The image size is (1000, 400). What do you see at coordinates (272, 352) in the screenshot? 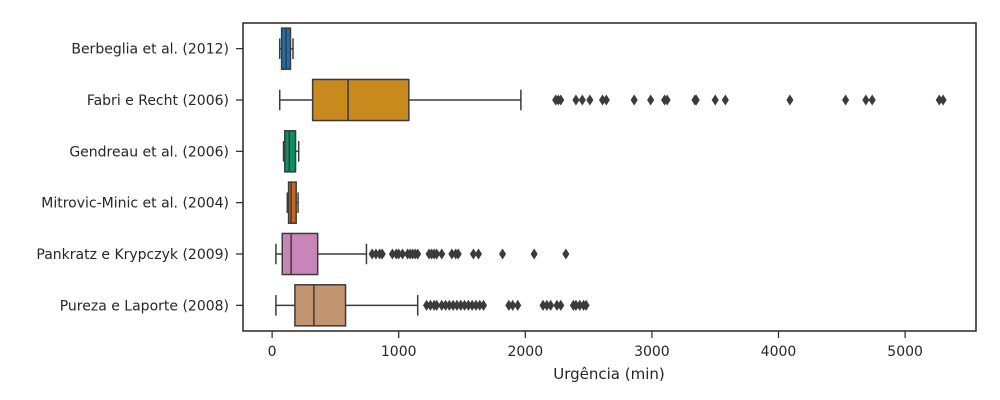
I see `x-tick-label: 0` at bounding box center [272, 352].